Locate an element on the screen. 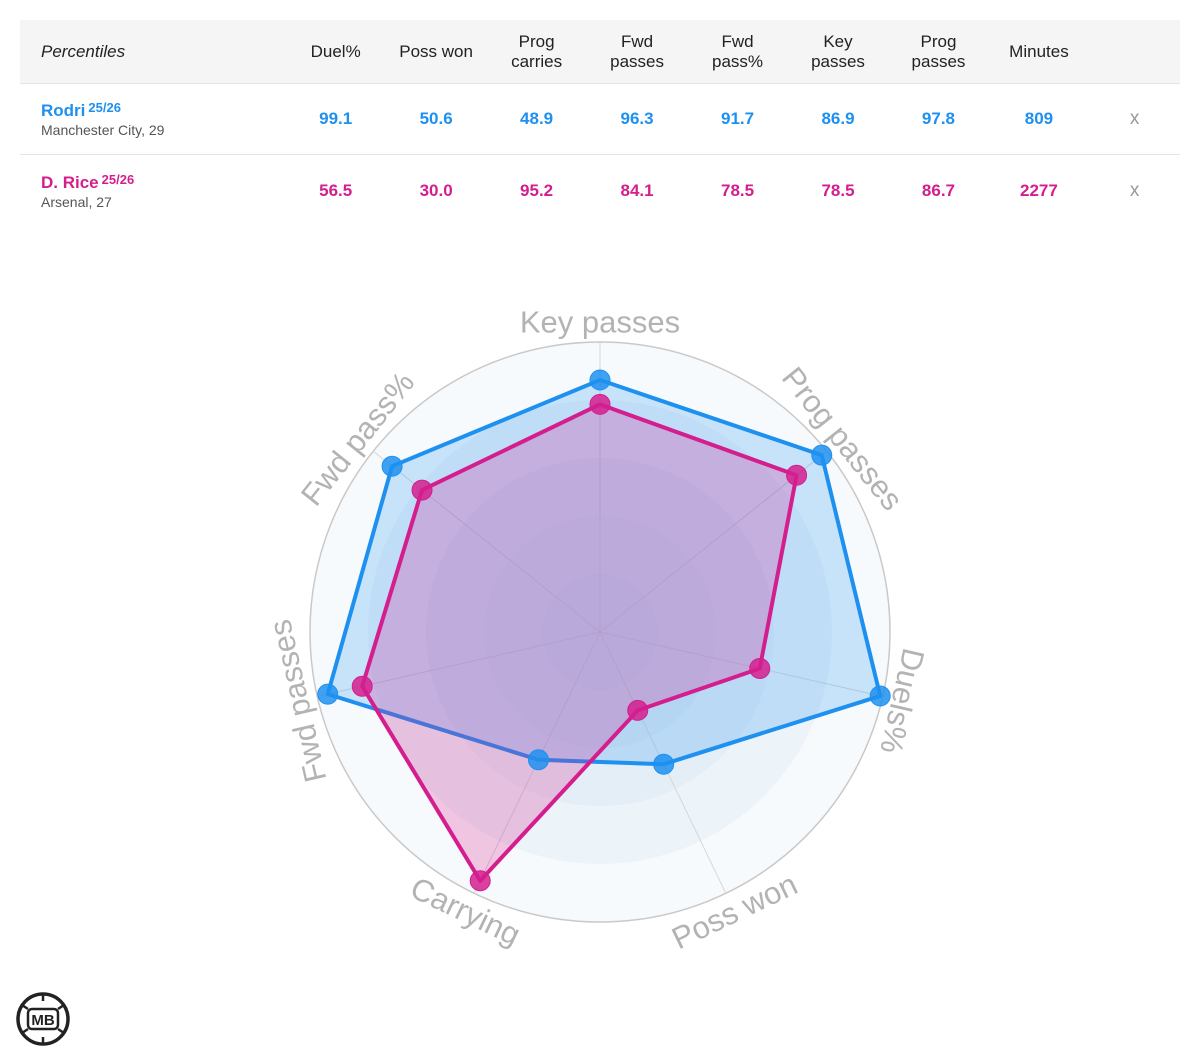 The image size is (1200, 1061). player-name: D. Rice is located at coordinates (70, 182).